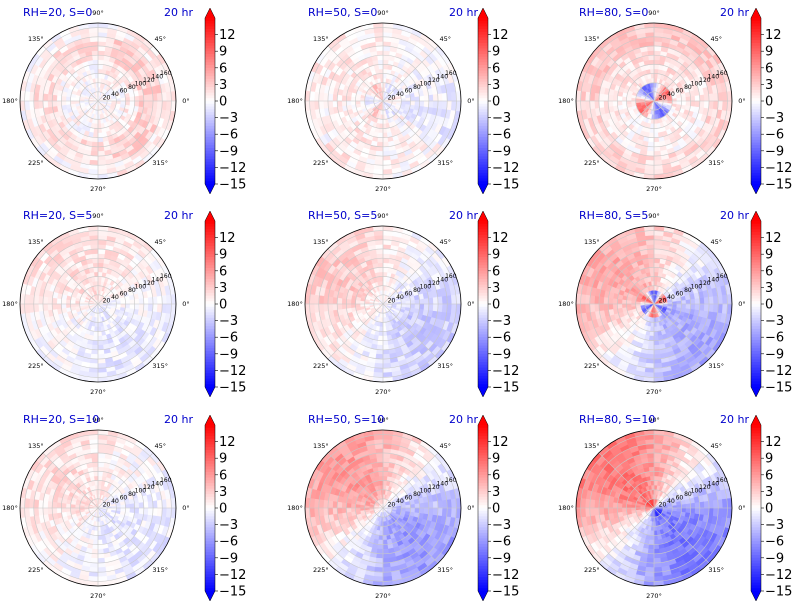 This screenshot has height=612, width=795. I want to click on angle-tick-label: 180°, so click(10, 304).